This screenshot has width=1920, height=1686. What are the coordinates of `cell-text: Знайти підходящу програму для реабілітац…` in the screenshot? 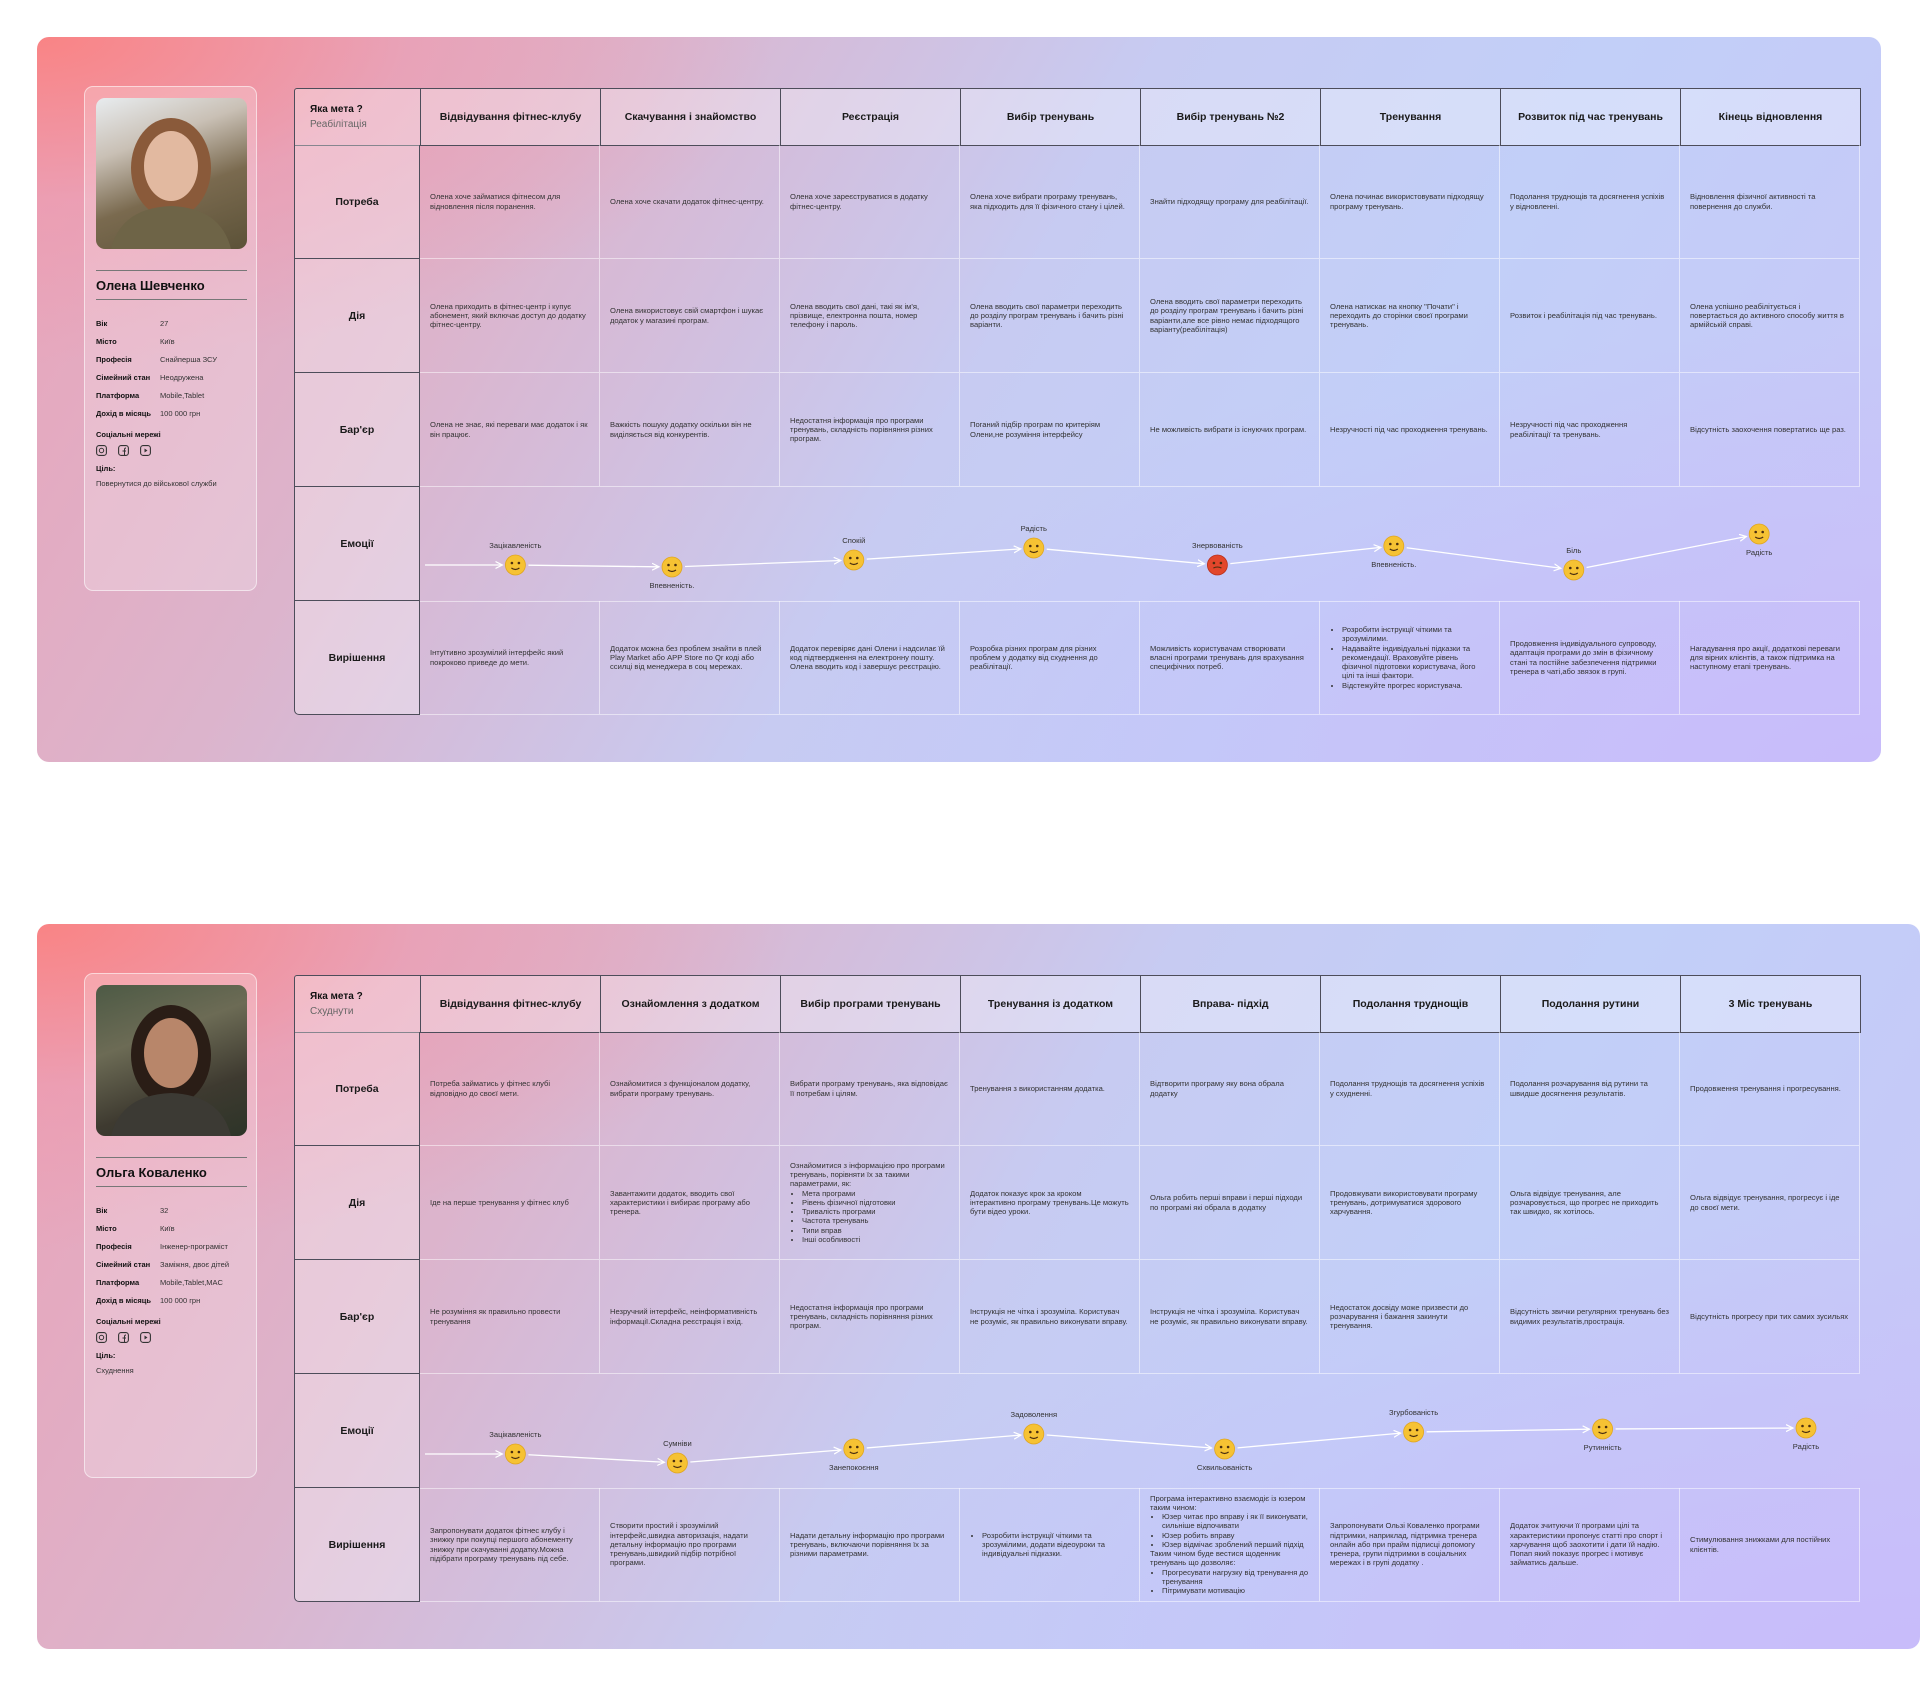 It's located at (1229, 201).